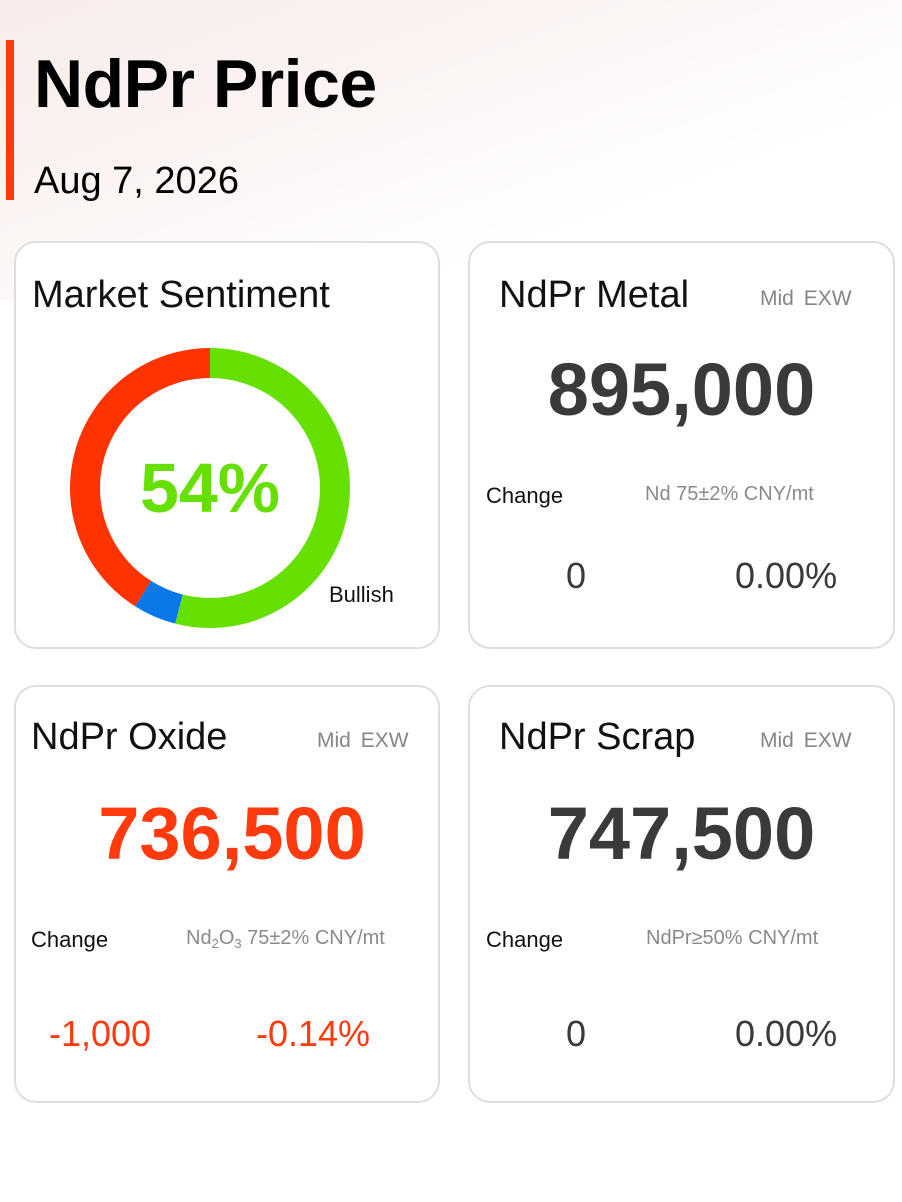 The width and height of the screenshot is (902, 1202). I want to click on ndpr-metal-price-tags: Mid EXW, so click(806, 299).